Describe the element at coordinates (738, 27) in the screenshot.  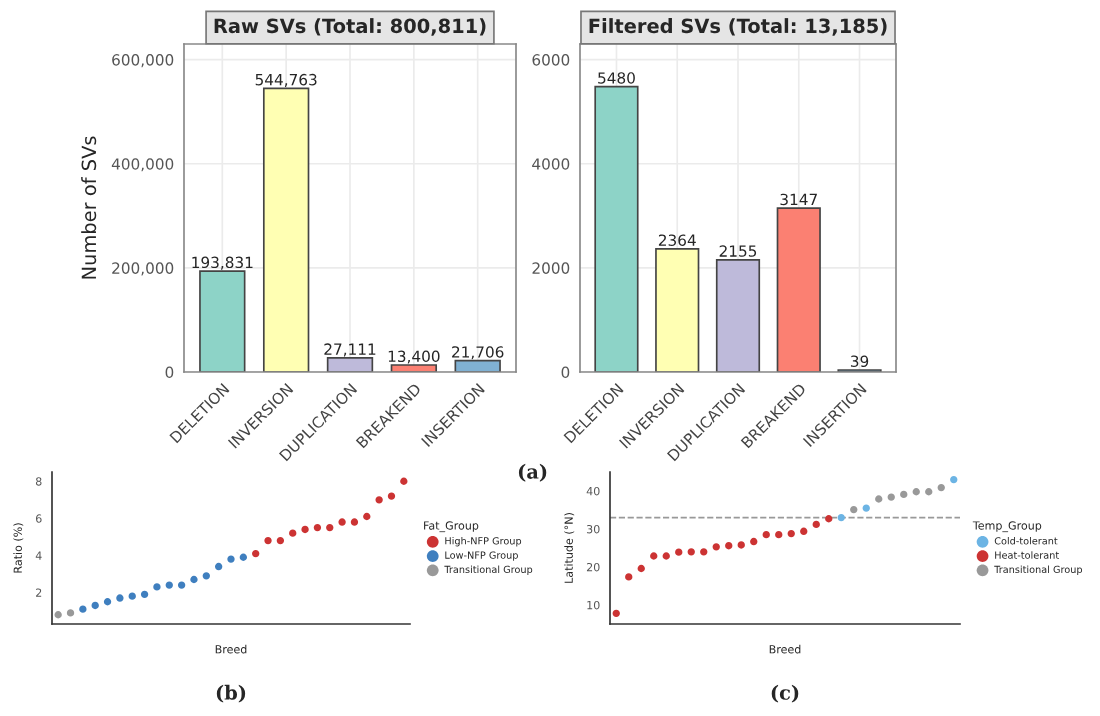
I see `chart-title: Filtered SVs (Total: 13,185)` at that location.